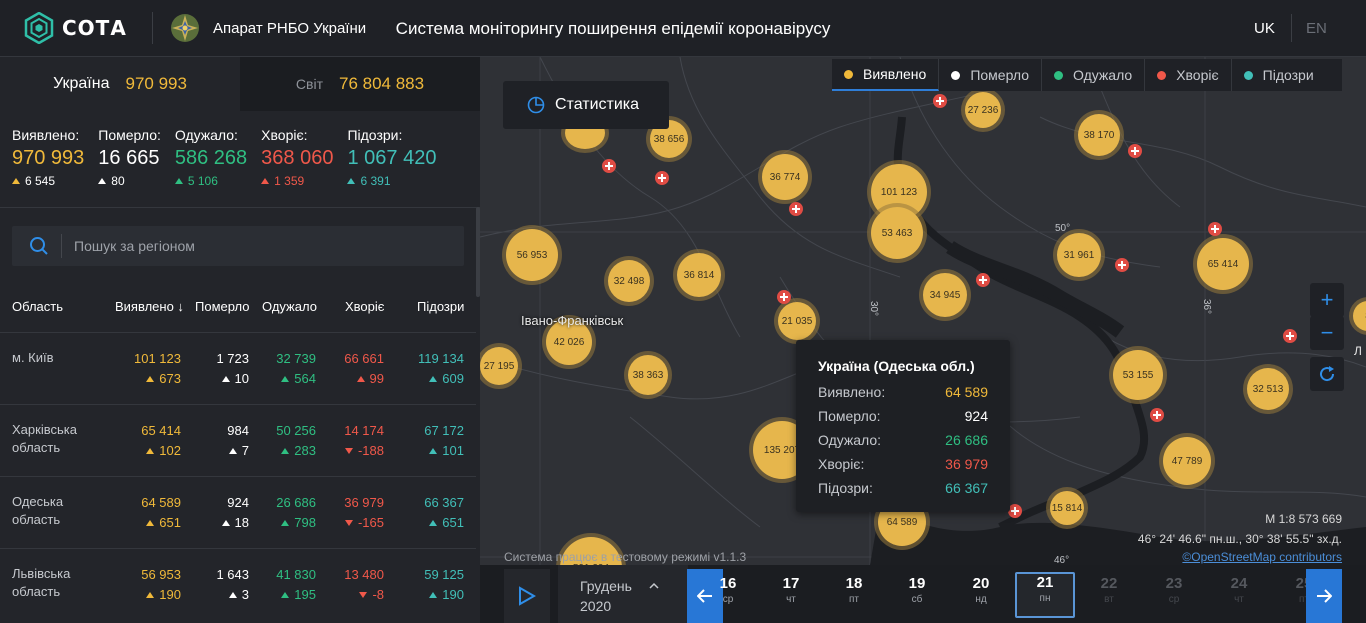  Describe the element at coordinates (1262, 557) in the screenshot. I see `osm-attribution-link: ©OpenStreetMap contributors` at that location.